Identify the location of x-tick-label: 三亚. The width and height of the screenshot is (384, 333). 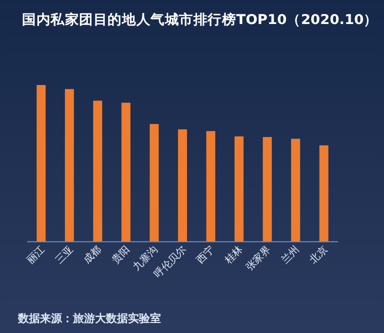
(65, 255).